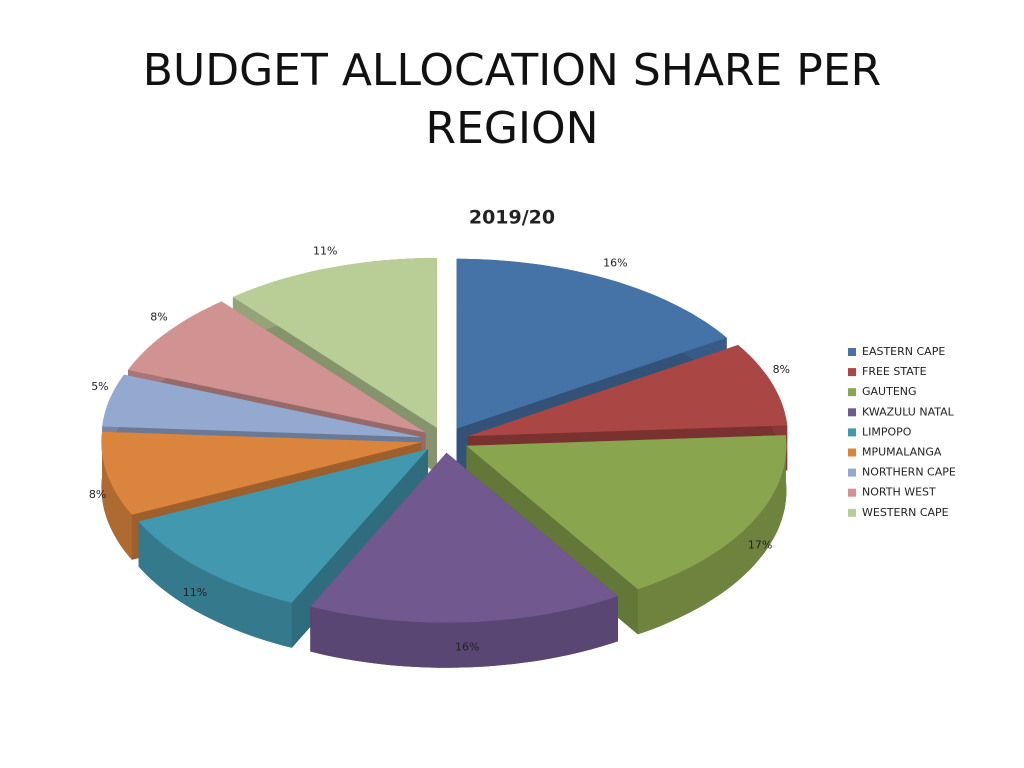 This screenshot has height=768, width=1024. Describe the element at coordinates (899, 492) in the screenshot. I see `legend-label: NORTH WEST` at that location.